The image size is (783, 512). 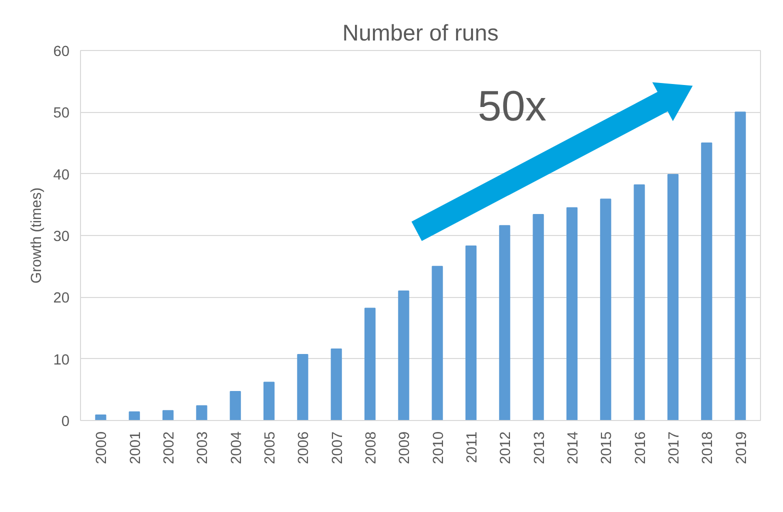 What do you see at coordinates (372, 447) in the screenshot?
I see `x-tick-label: 2008` at bounding box center [372, 447].